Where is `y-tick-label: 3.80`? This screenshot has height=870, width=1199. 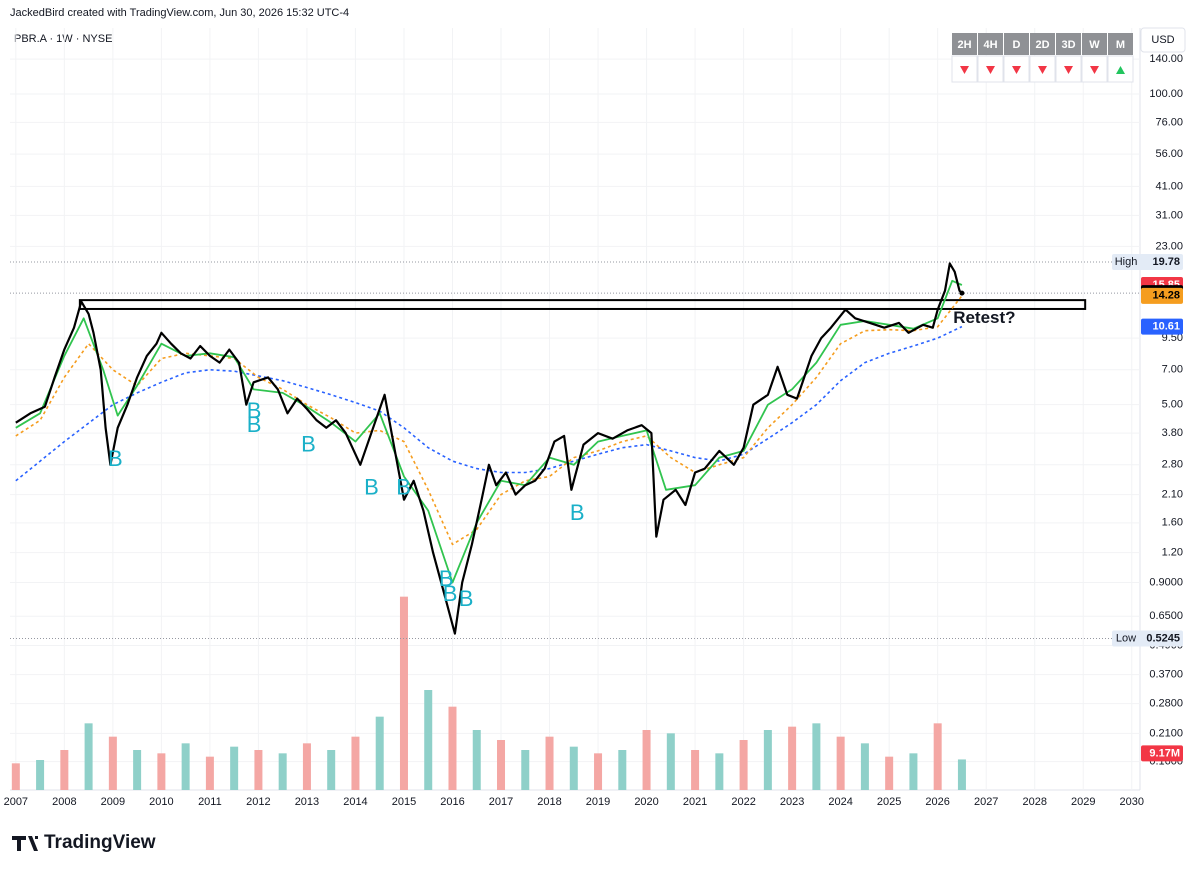 y-tick-label: 3.80 is located at coordinates (1172, 433).